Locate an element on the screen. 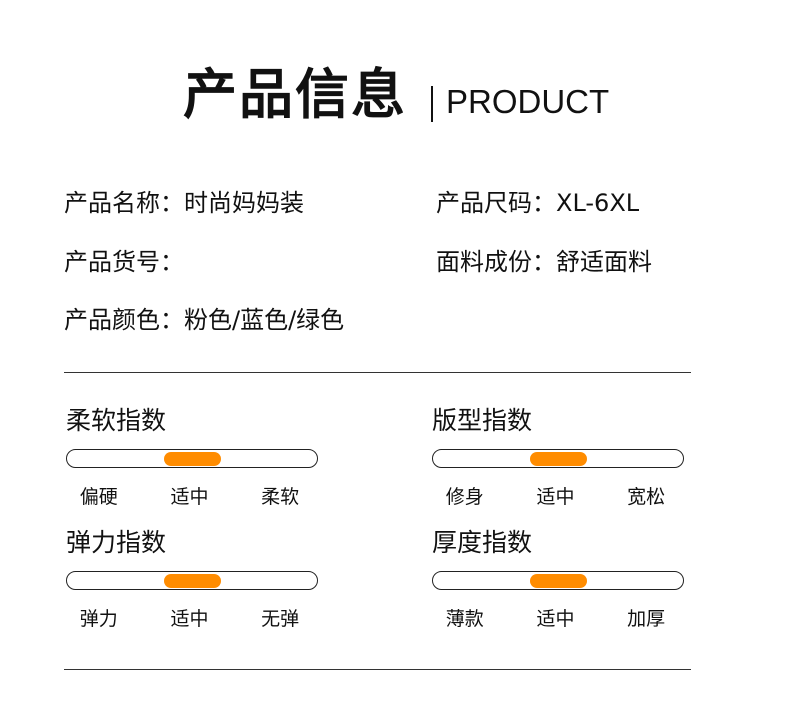 The height and width of the screenshot is (704, 790). index-label: 偏硬 is located at coordinates (98, 497).